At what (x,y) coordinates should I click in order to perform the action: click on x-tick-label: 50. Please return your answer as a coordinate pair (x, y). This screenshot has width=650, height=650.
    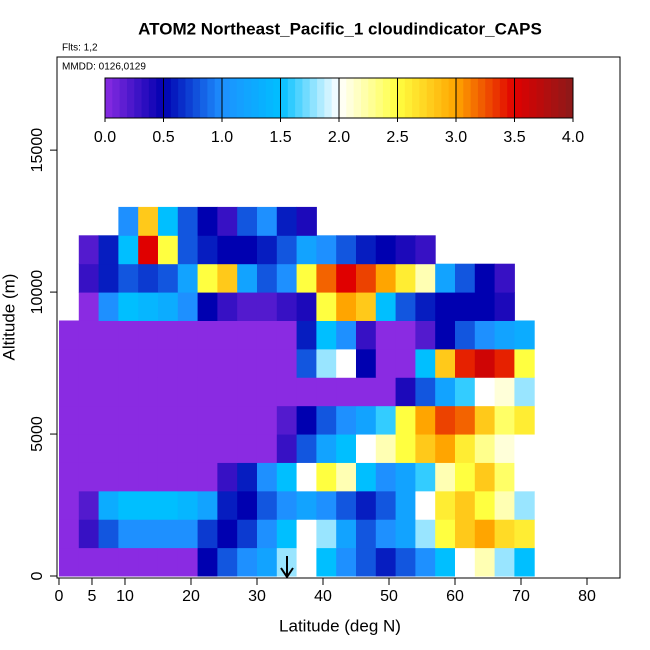
    Looking at the image, I should click on (389, 596).